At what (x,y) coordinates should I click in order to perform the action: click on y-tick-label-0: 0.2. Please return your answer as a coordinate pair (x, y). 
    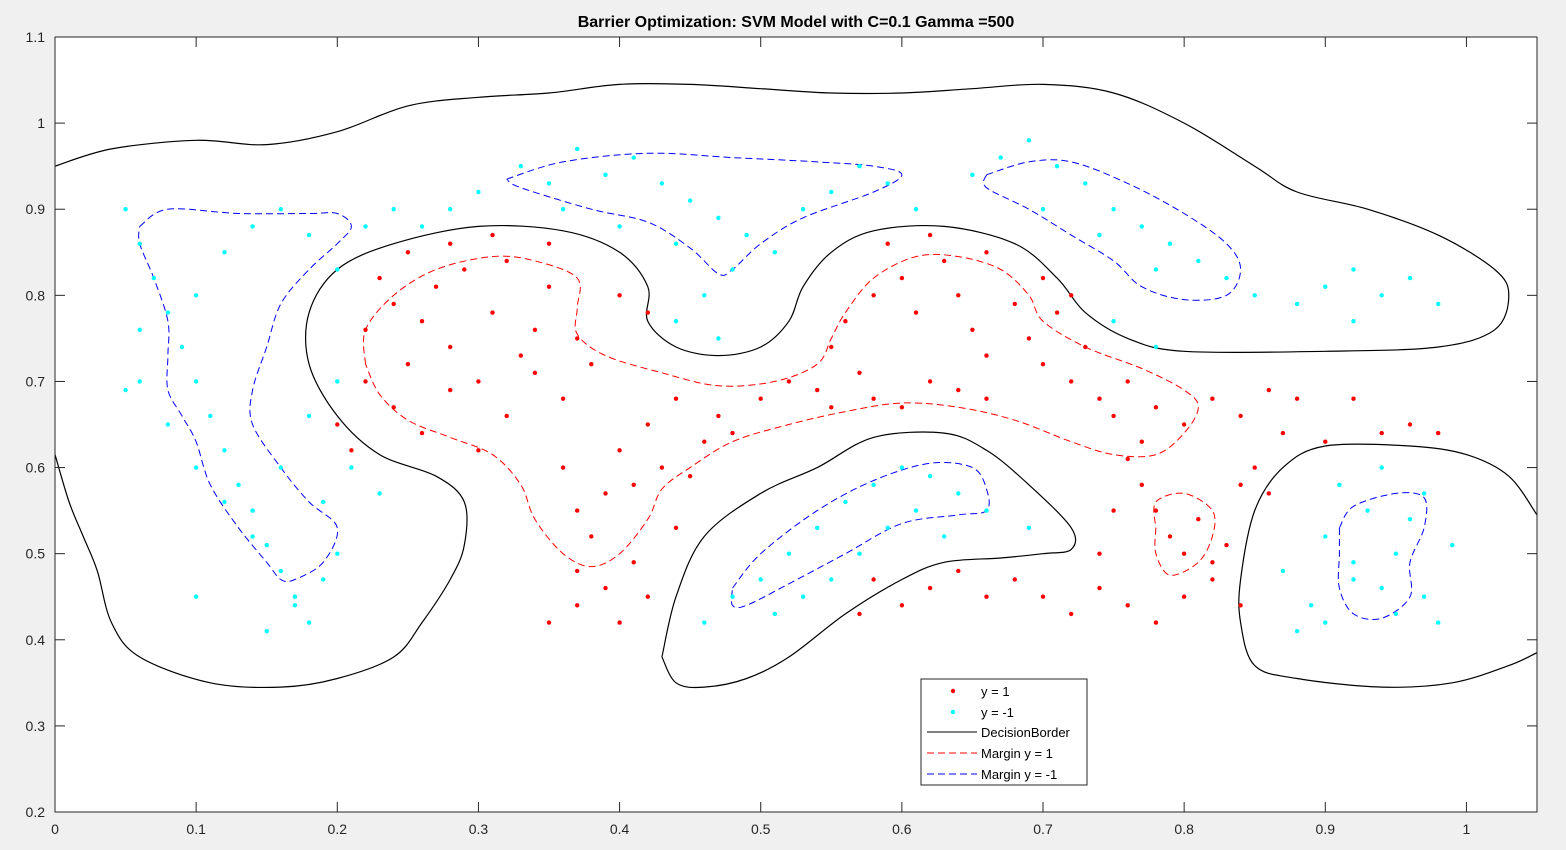
    Looking at the image, I should click on (36, 812).